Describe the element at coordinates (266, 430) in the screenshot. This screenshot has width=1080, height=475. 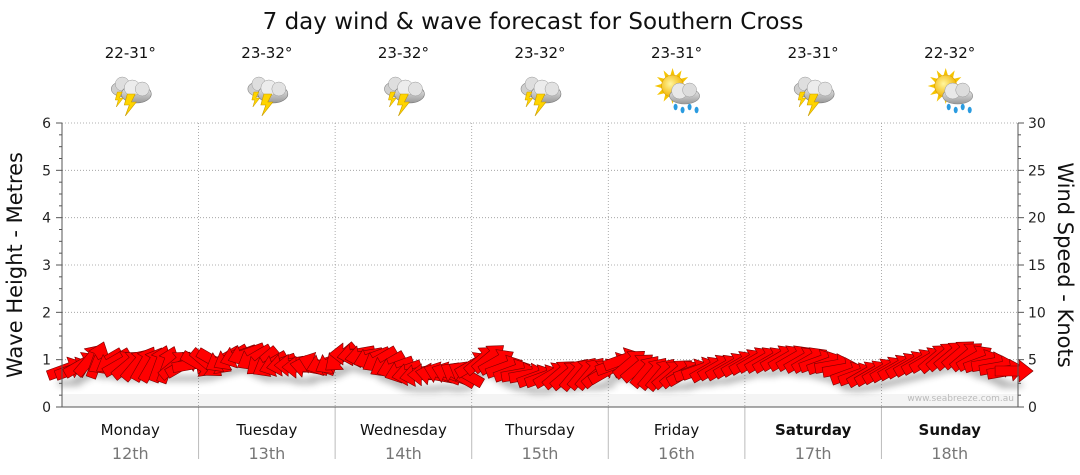
I see `day-label: Tuesday` at that location.